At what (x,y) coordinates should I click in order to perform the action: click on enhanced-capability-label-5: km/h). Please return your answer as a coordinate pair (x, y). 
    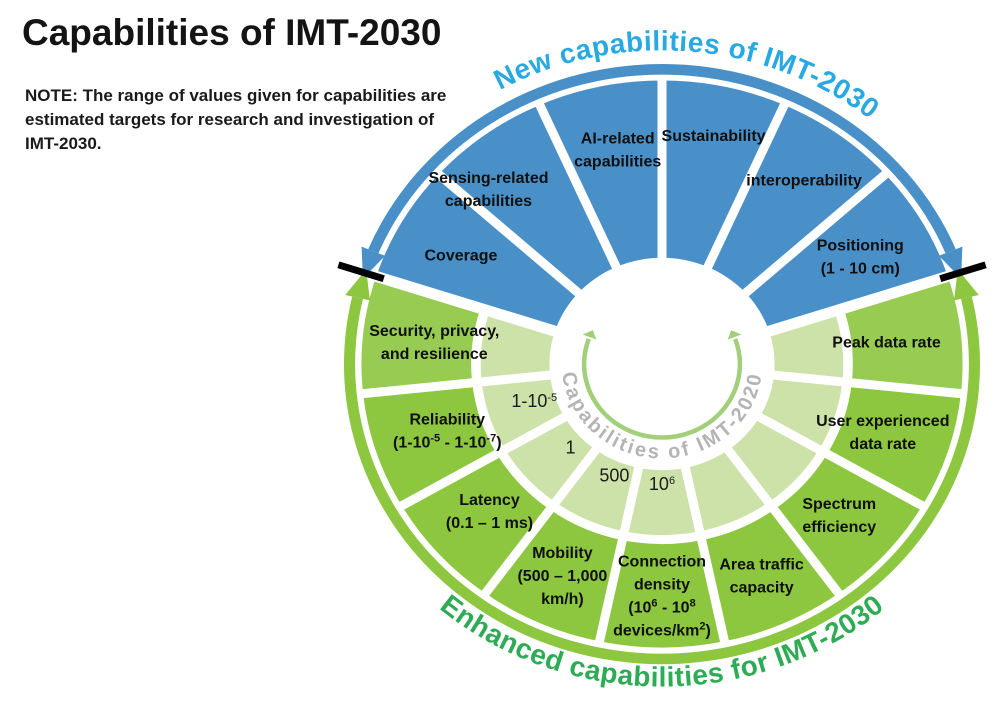
    Looking at the image, I should click on (562, 599).